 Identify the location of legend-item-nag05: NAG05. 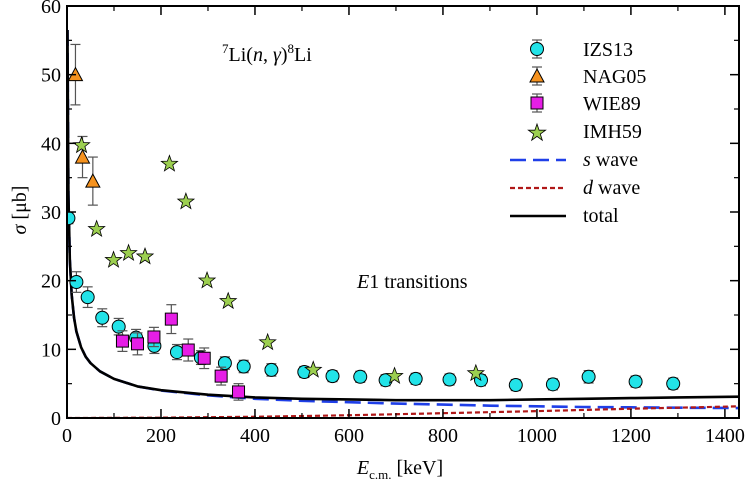
(587, 77).